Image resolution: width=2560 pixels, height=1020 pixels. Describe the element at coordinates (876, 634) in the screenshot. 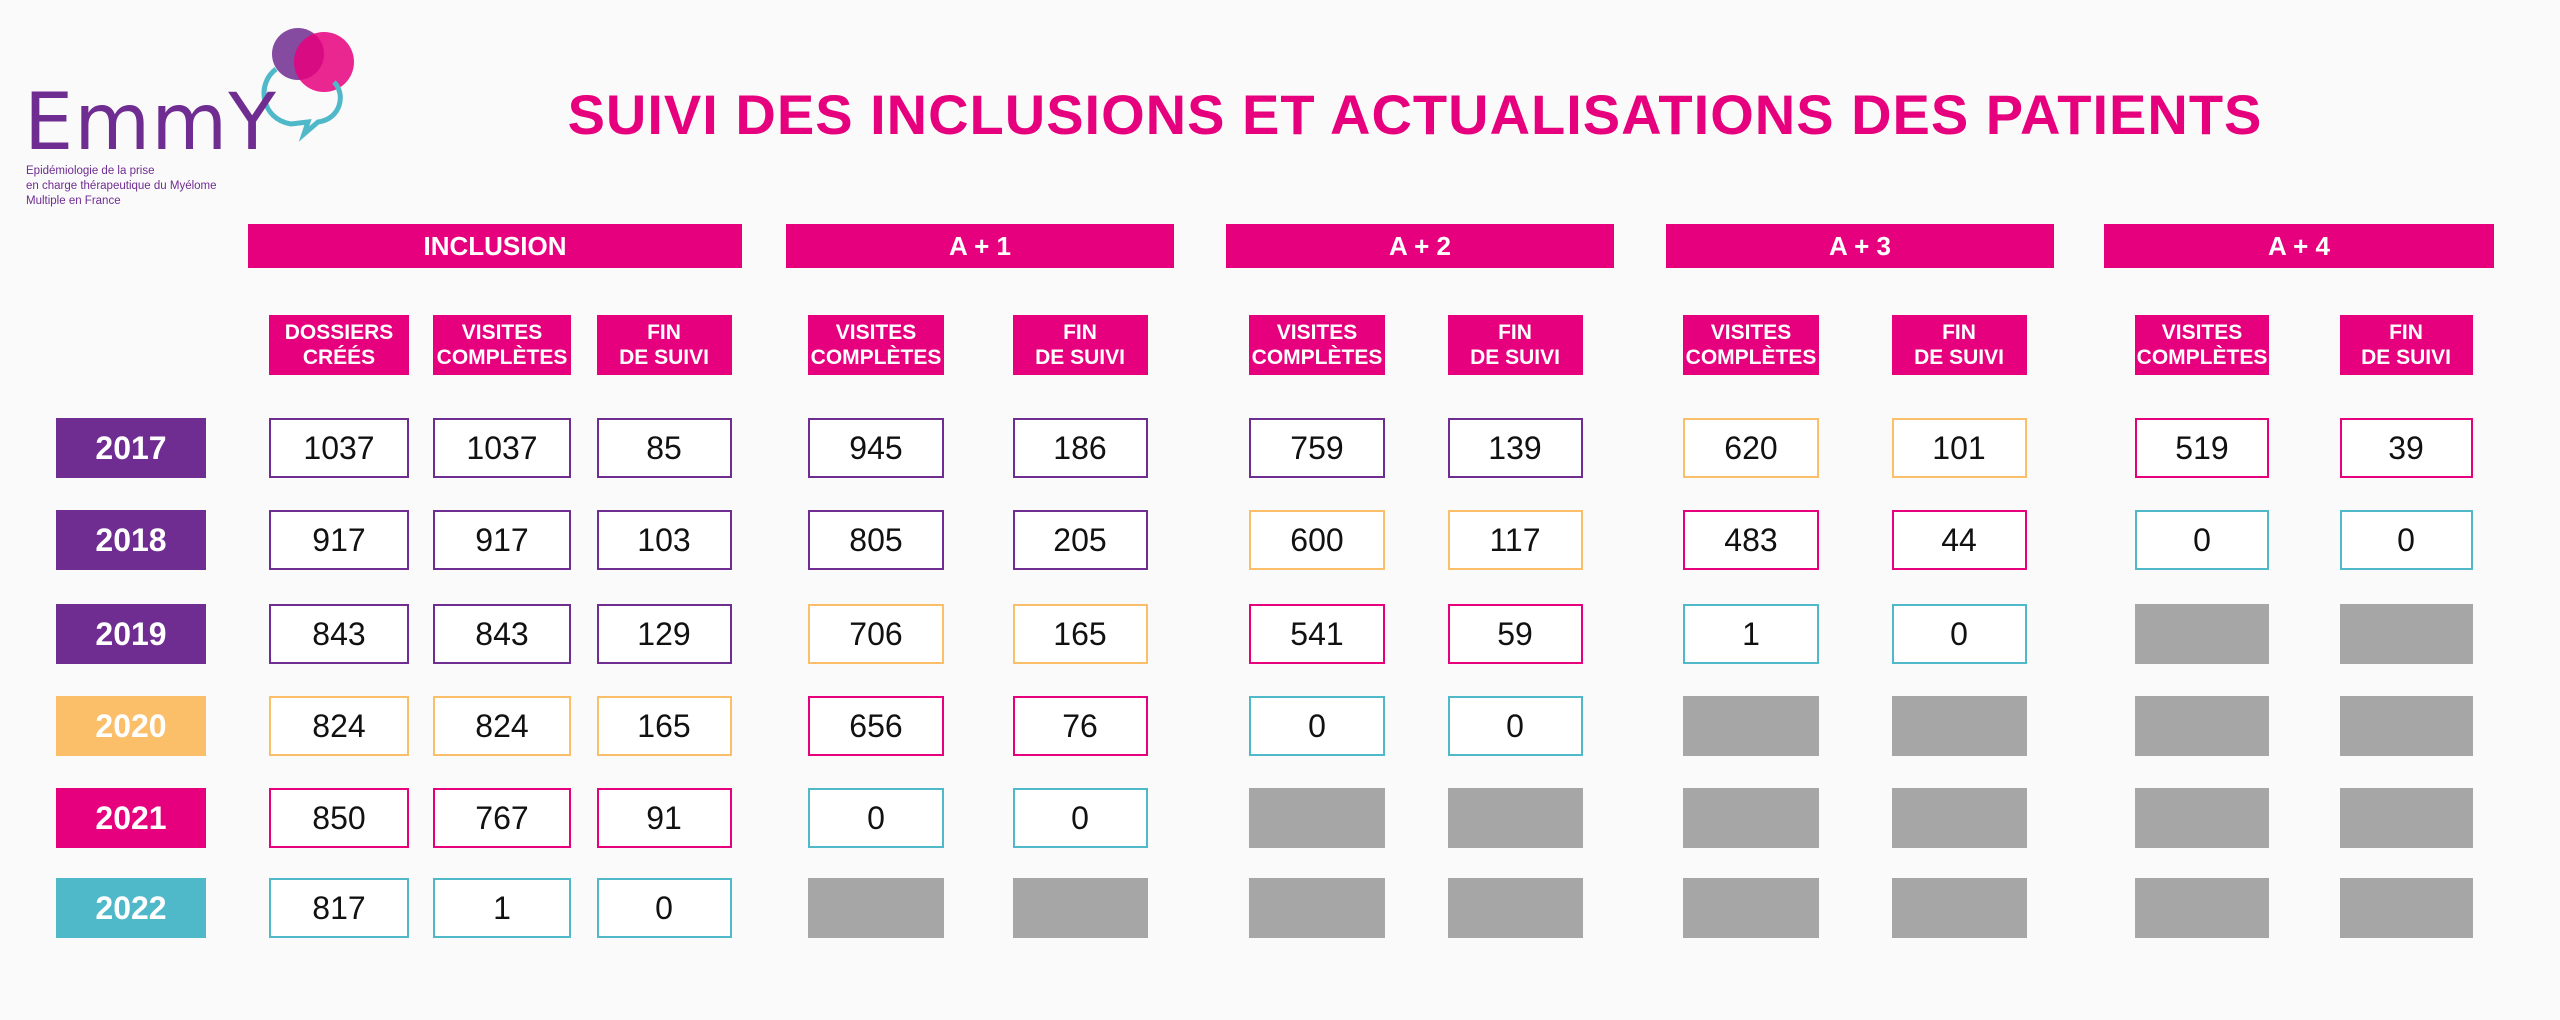

I see `value-cell: 706` at that location.